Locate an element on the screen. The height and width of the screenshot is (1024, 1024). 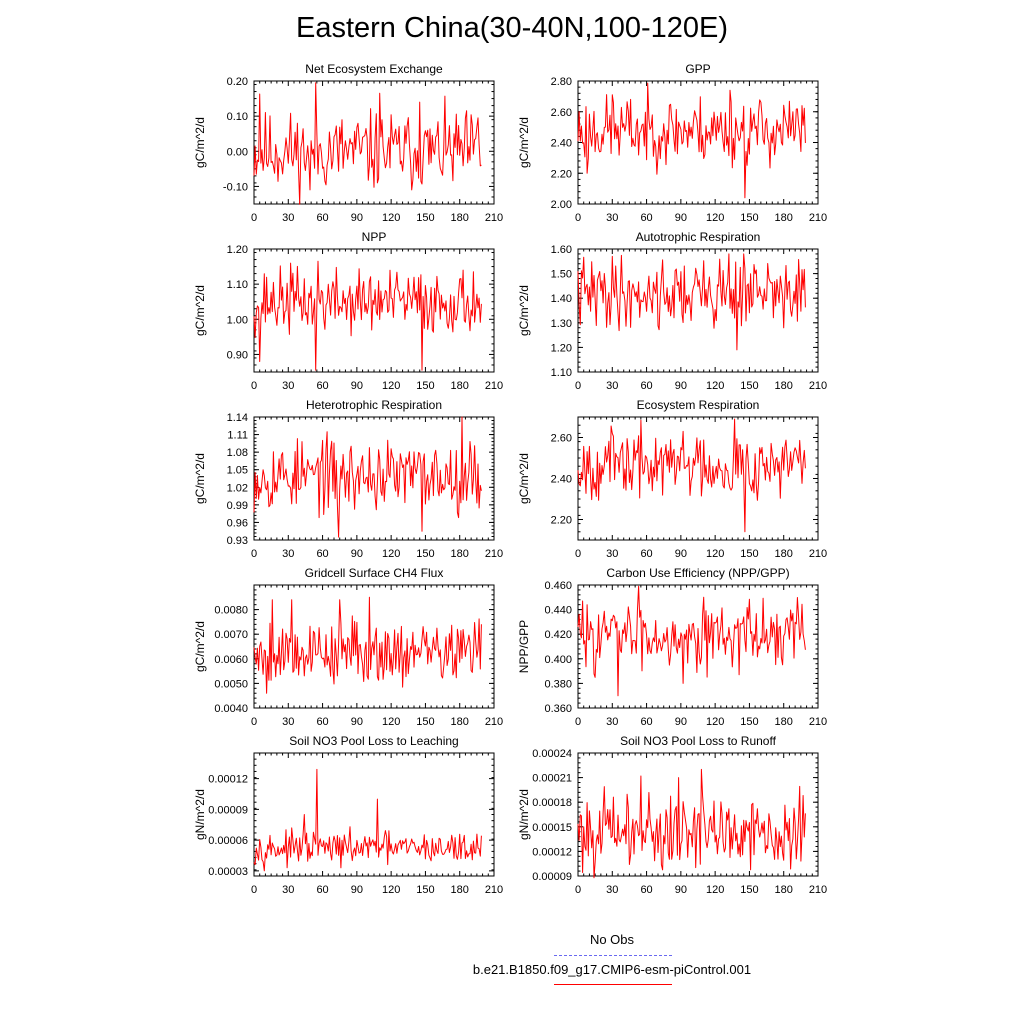
y-tick-label: 1.60 is located at coordinates (561, 250).